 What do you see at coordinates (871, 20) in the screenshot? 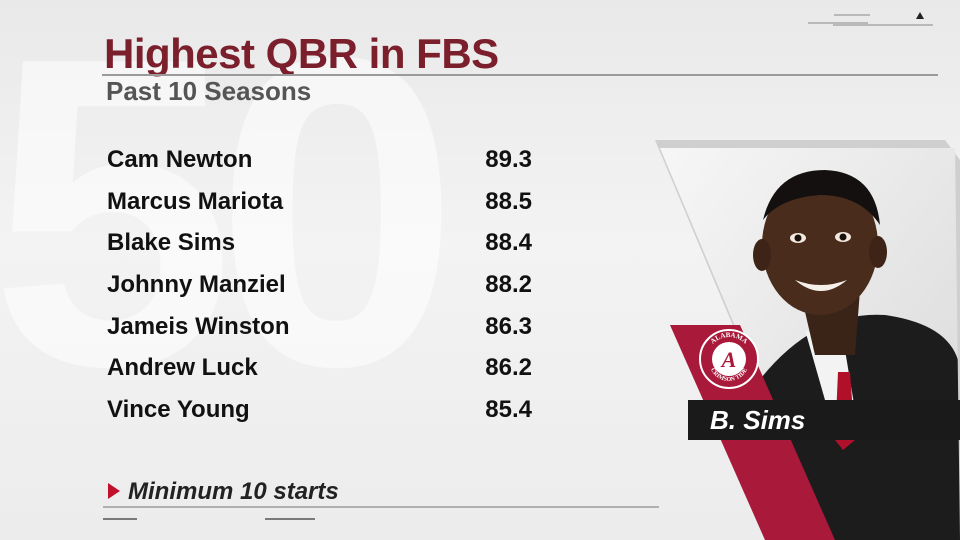
I see `top-corner-lines` at bounding box center [871, 20].